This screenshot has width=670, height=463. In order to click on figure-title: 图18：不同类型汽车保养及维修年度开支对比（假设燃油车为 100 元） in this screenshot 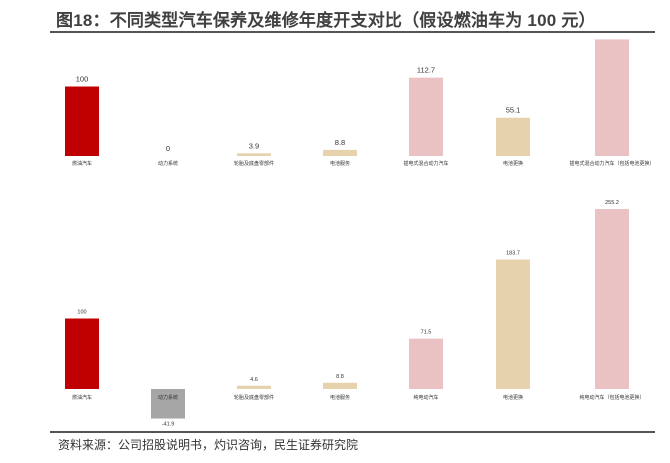, I will do `click(326, 20)`.